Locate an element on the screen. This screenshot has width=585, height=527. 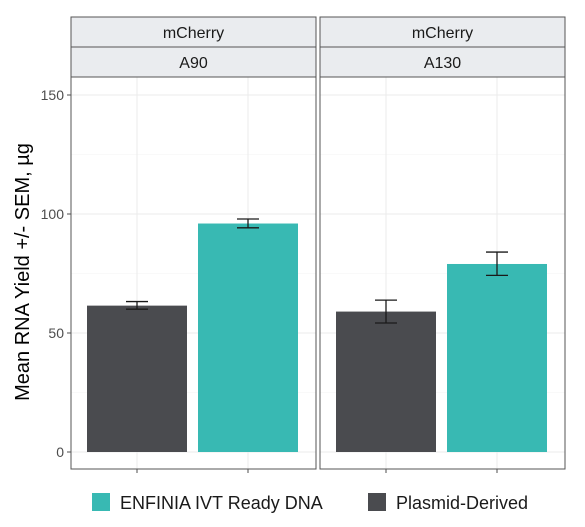
y-tick-label: 100 is located at coordinates (53, 214).